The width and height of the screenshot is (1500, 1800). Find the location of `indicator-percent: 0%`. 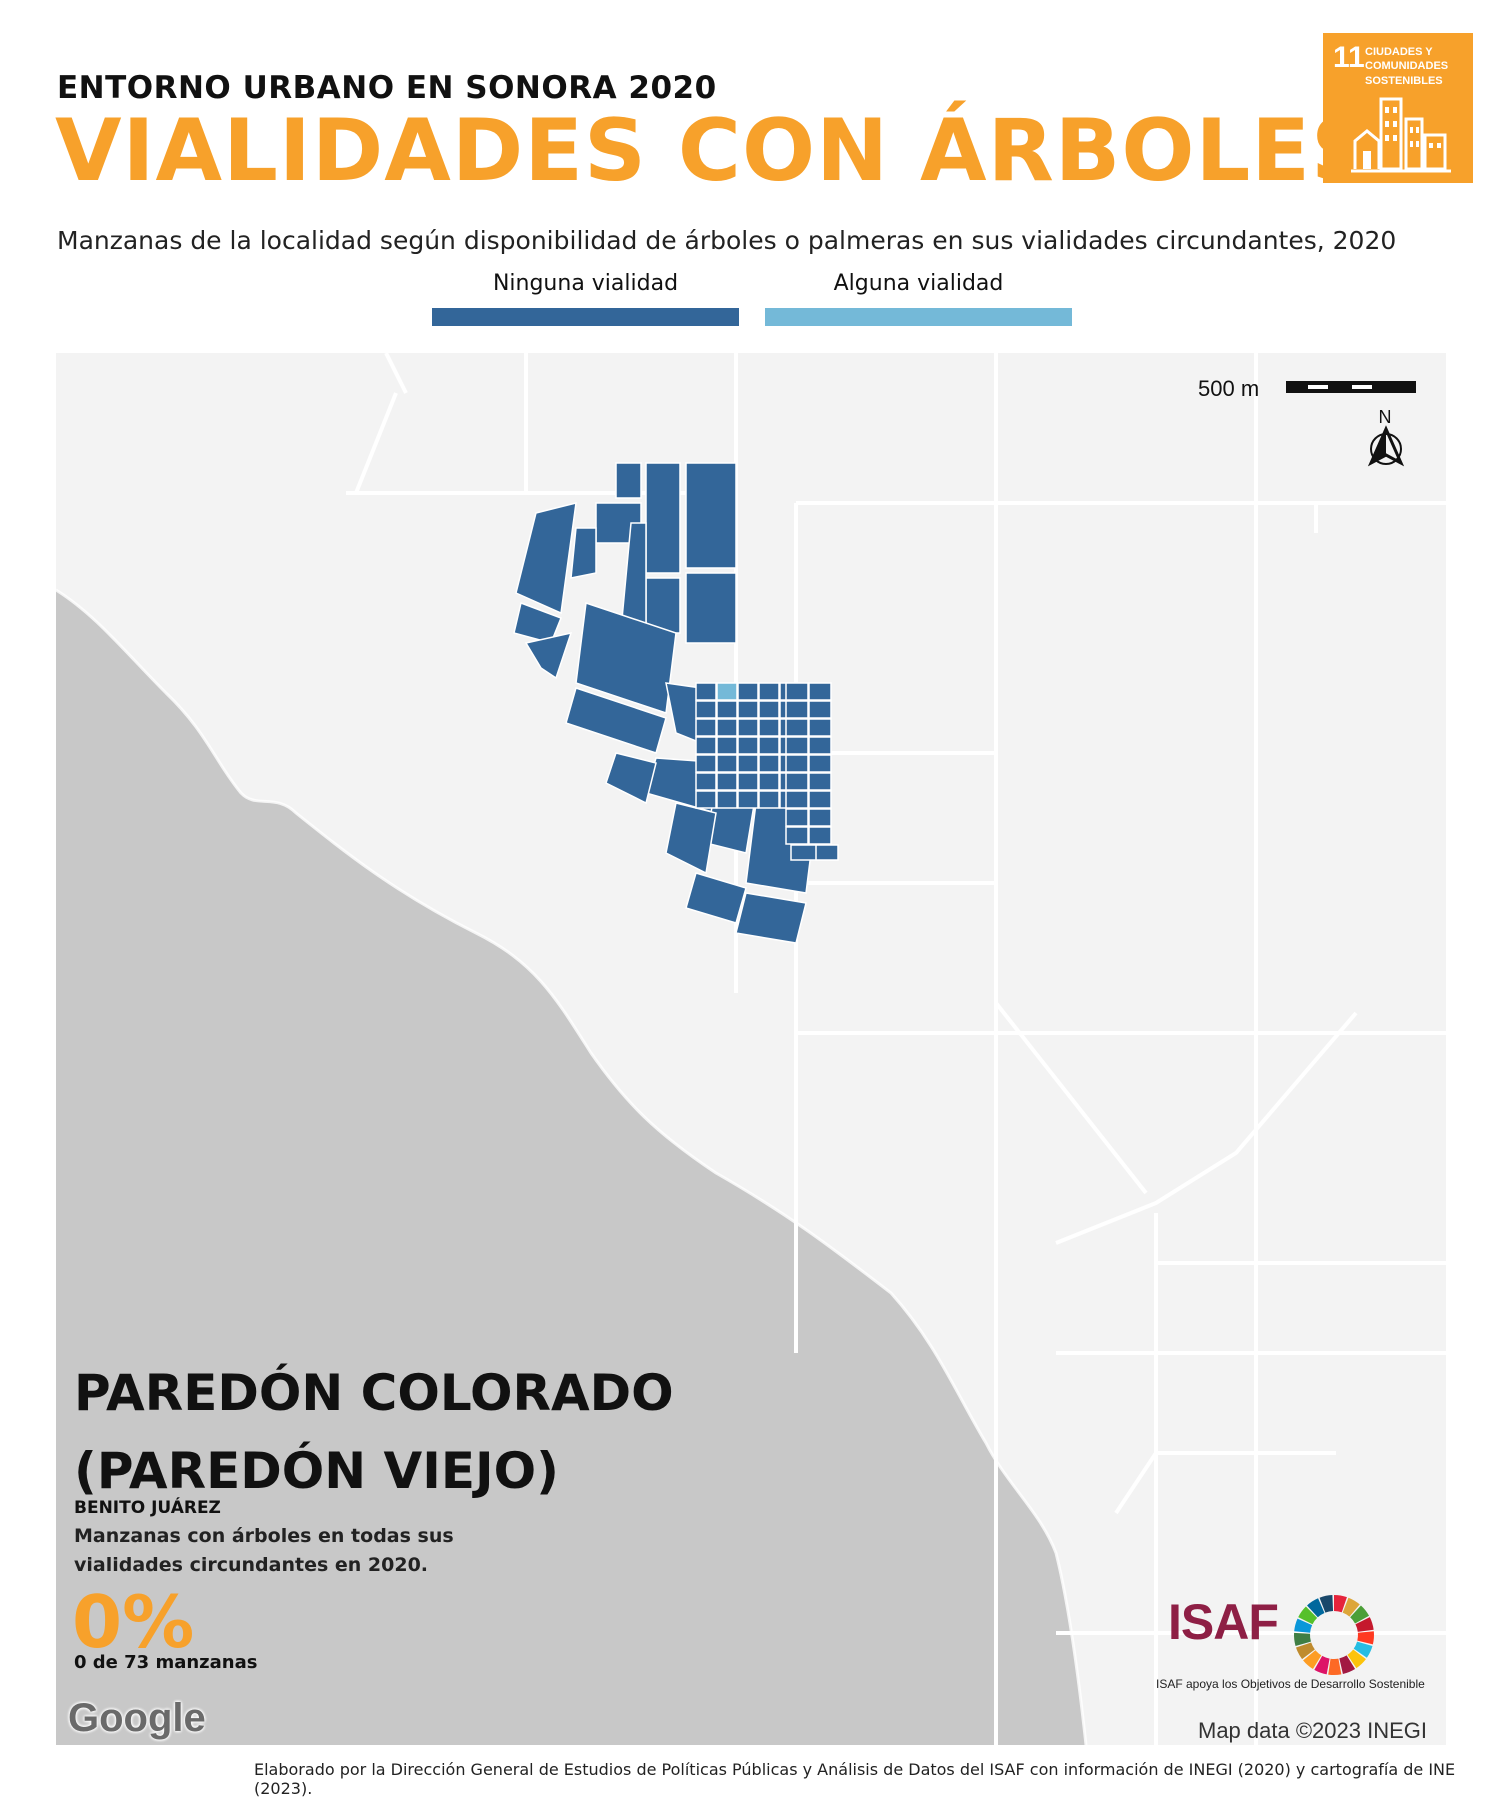

indicator-percent: 0% is located at coordinates (133, 1622).